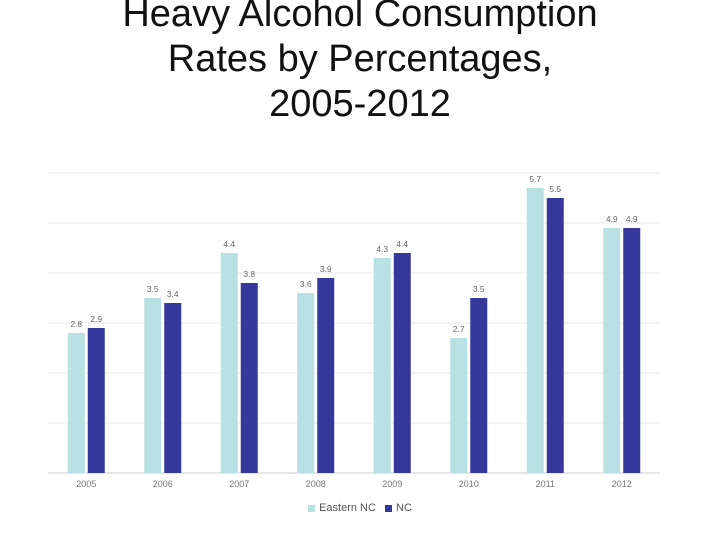 The image size is (720, 540). I want to click on data-label-nc-2010: 3.5, so click(479, 289).